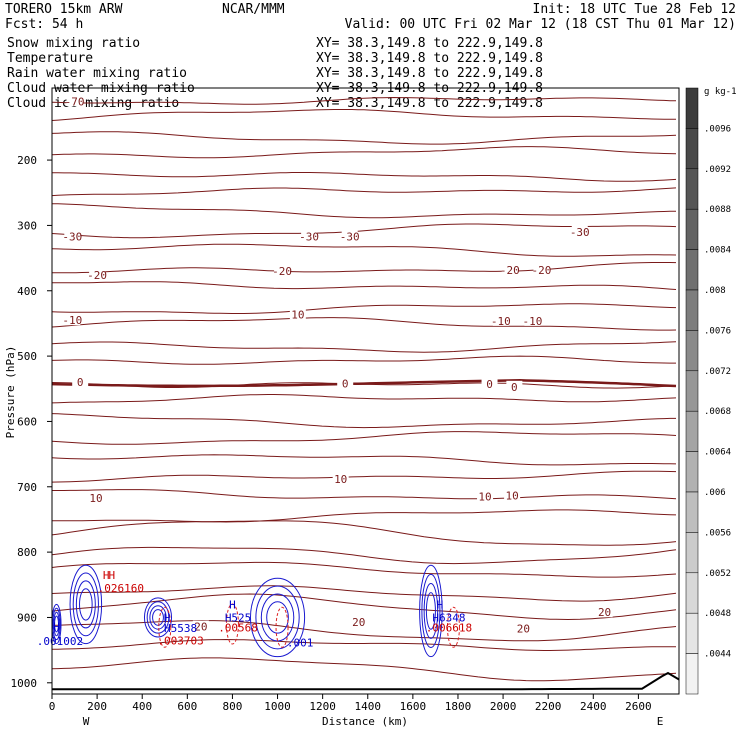  Describe the element at coordinates (27, 291) in the screenshot. I see `y-tick-label-400: 400` at that location.